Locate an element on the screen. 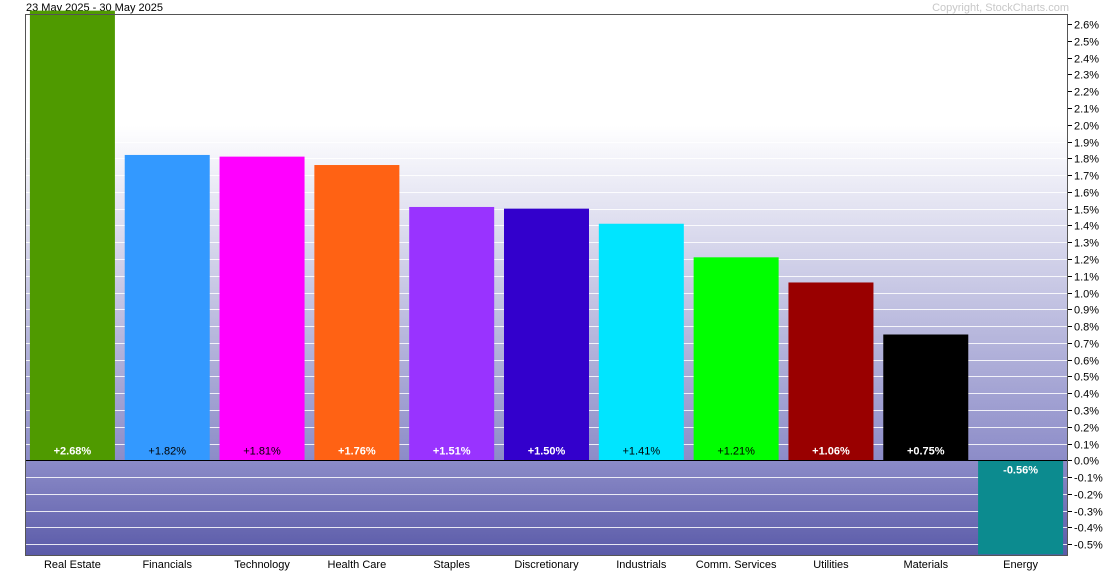  bar-value-label: +1.81% is located at coordinates (262, 451).